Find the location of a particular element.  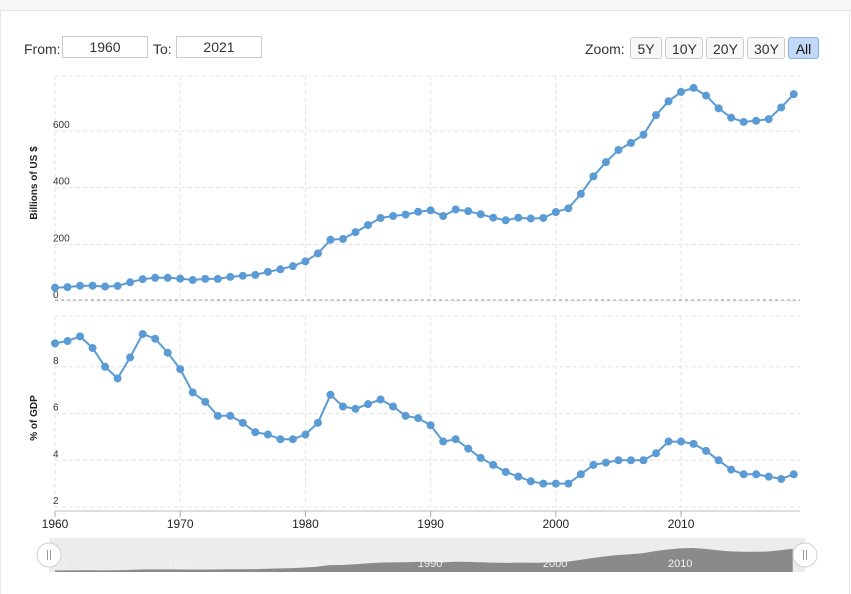

zoom-button-30y: 30Y is located at coordinates (766, 48).